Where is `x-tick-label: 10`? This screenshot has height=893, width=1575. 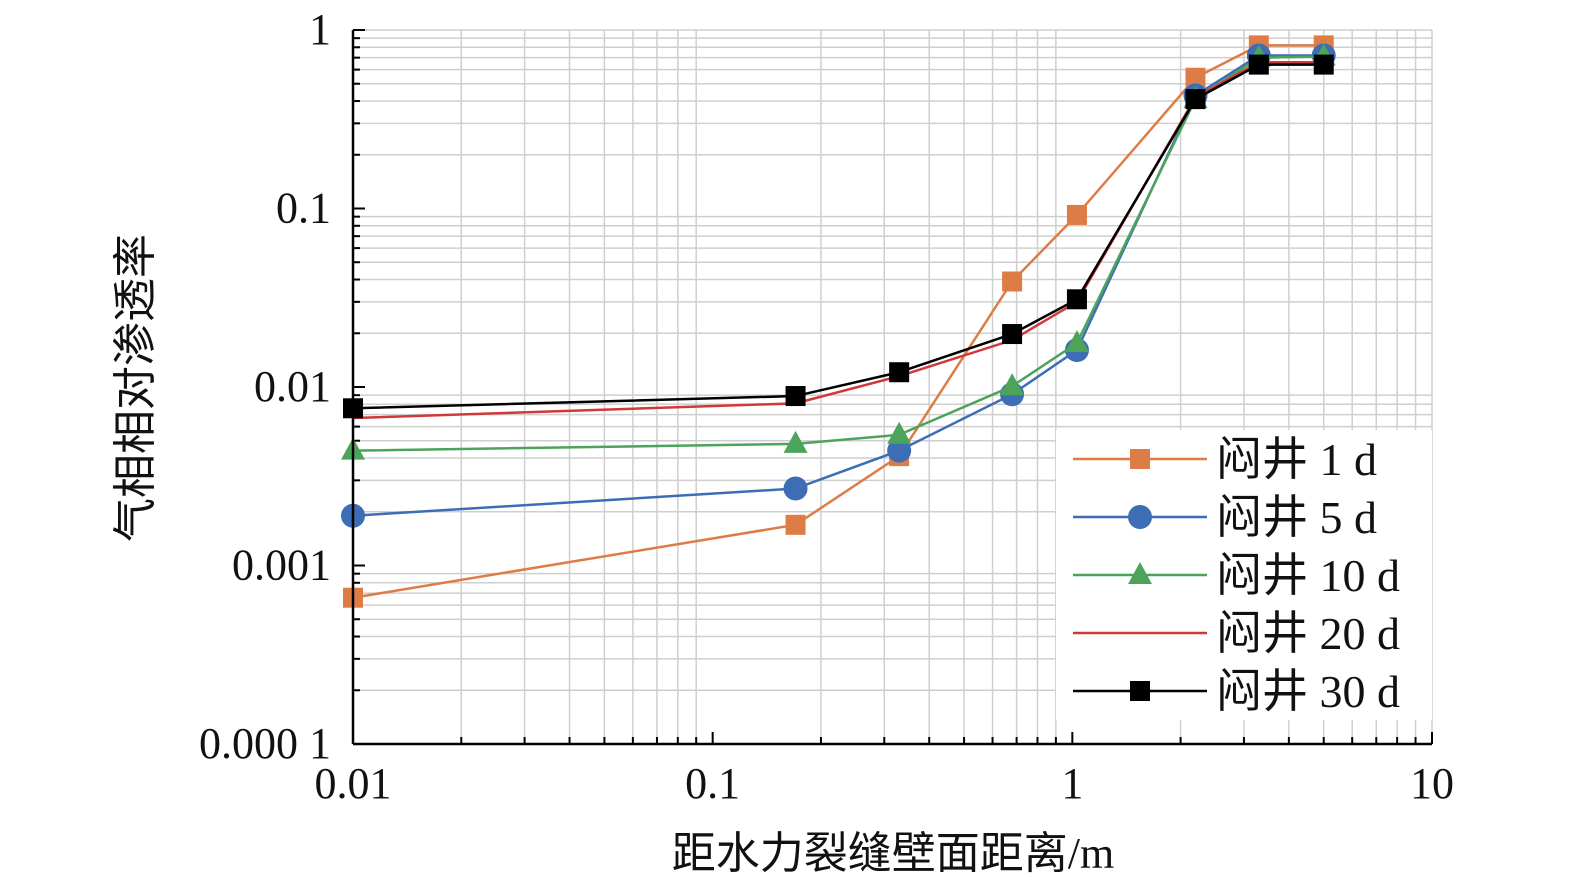
x-tick-label: 10 is located at coordinates (1432, 783).